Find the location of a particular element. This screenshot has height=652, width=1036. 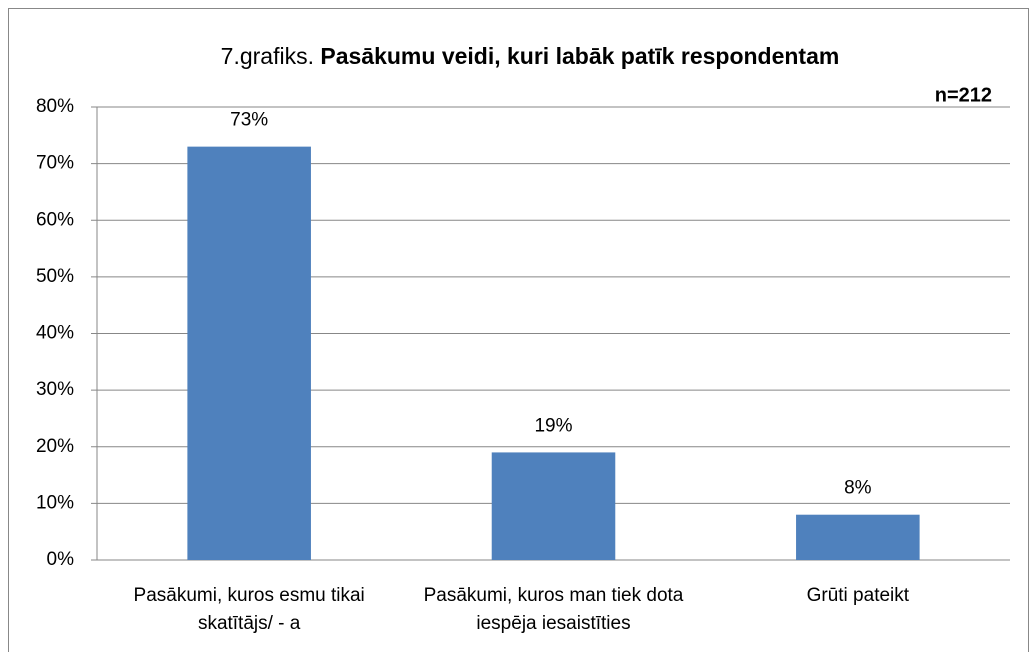

y-tick-label: 40% is located at coordinates (55, 333).